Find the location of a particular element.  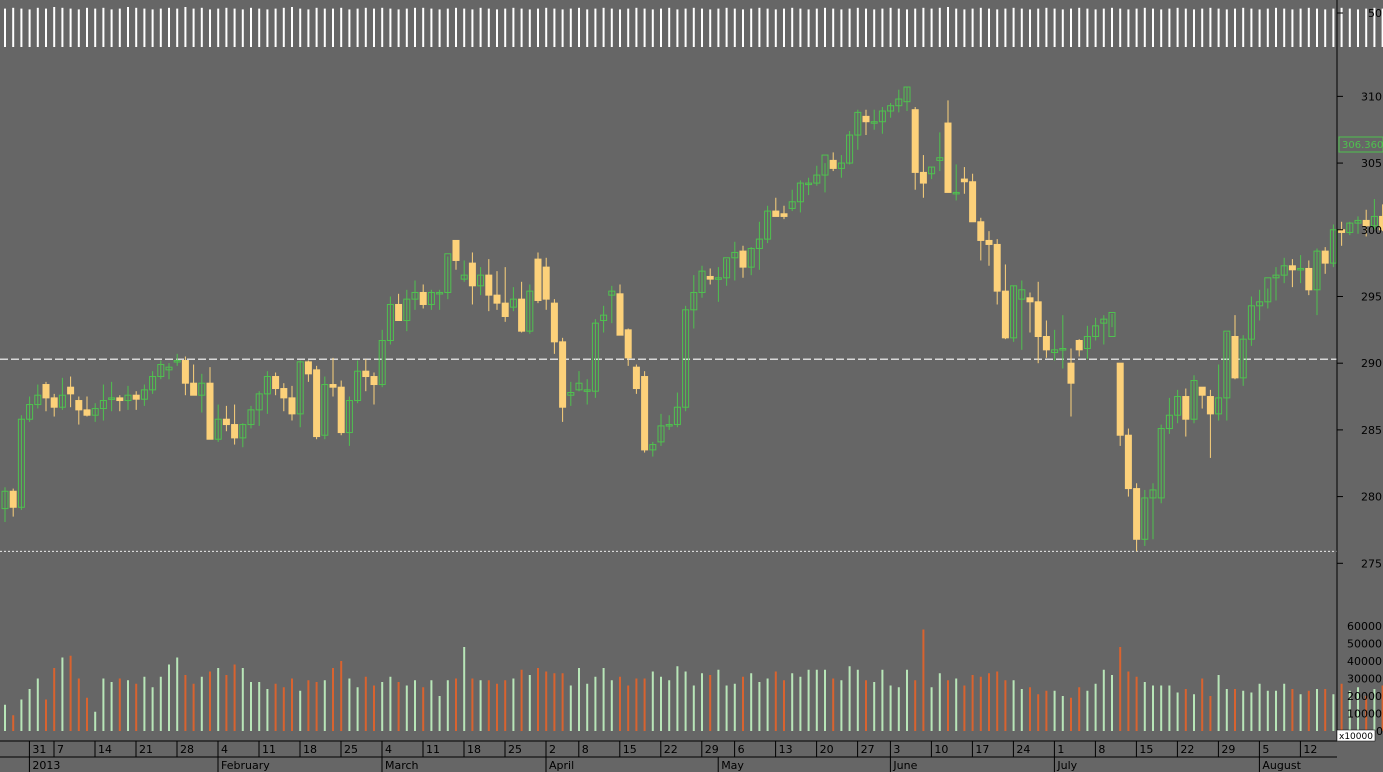

day-tick-label: 29 is located at coordinates (712, 749).